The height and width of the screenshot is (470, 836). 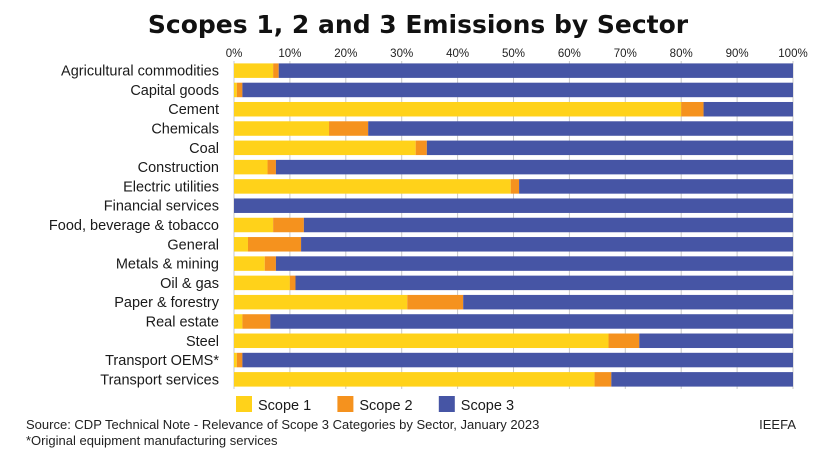 I want to click on category-label: Electric utilities, so click(x=171, y=187).